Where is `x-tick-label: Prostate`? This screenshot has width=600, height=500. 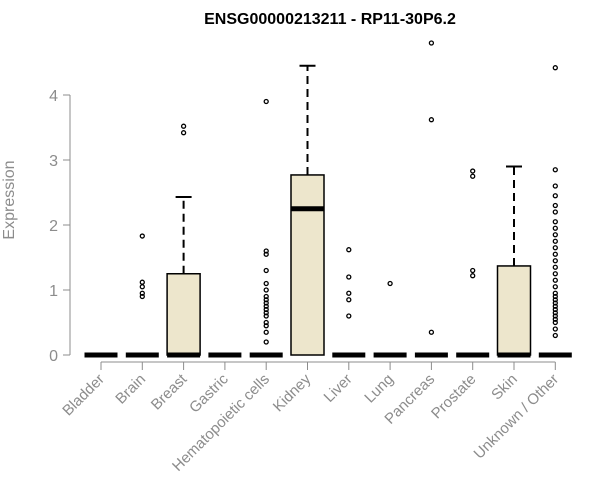
x-tick-label: Prostate is located at coordinates (454, 397).